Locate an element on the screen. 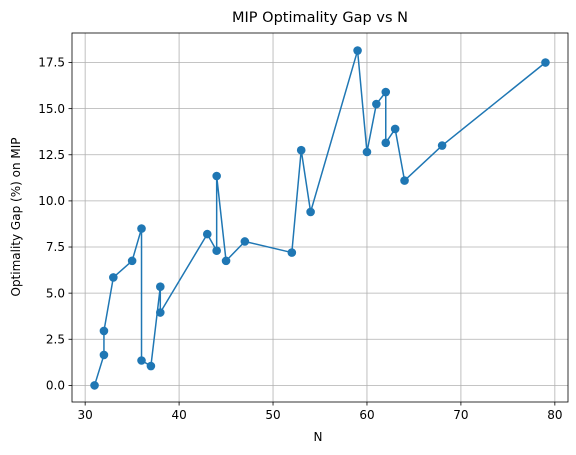 The image size is (576, 455). y-tick-label: 0.0 is located at coordinates (55, 386).